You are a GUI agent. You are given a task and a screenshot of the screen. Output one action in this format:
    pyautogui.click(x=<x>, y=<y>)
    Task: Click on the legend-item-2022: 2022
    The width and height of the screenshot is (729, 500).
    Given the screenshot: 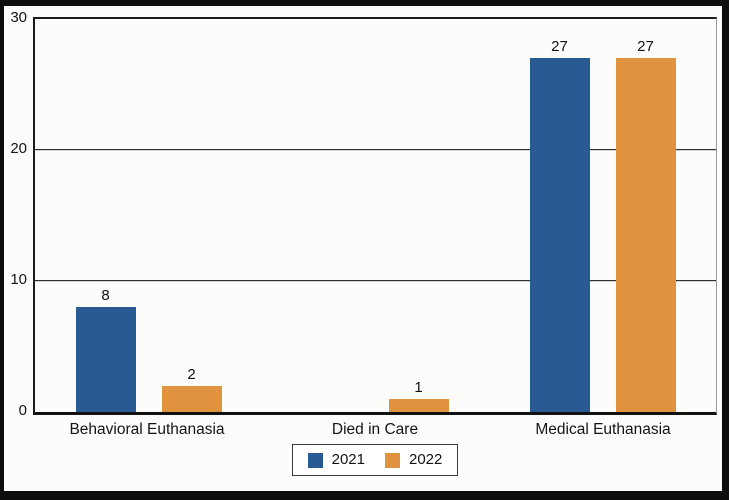 What is the action you would take?
    pyautogui.click(x=413, y=460)
    